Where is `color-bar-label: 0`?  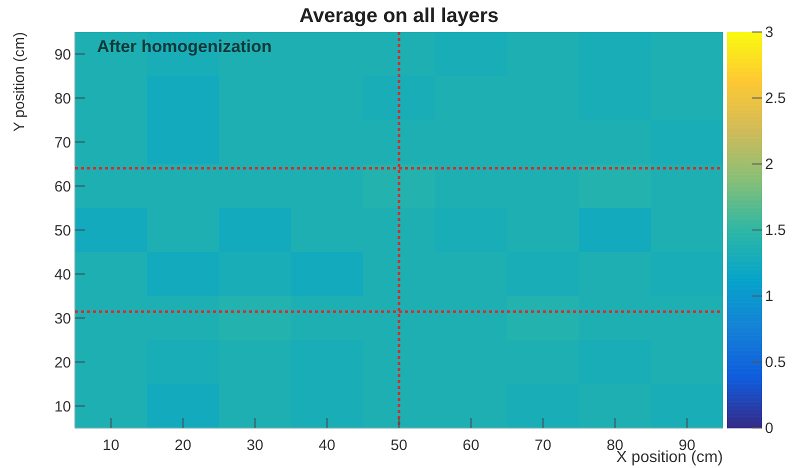
color-bar-label: 0 is located at coordinates (769, 428).